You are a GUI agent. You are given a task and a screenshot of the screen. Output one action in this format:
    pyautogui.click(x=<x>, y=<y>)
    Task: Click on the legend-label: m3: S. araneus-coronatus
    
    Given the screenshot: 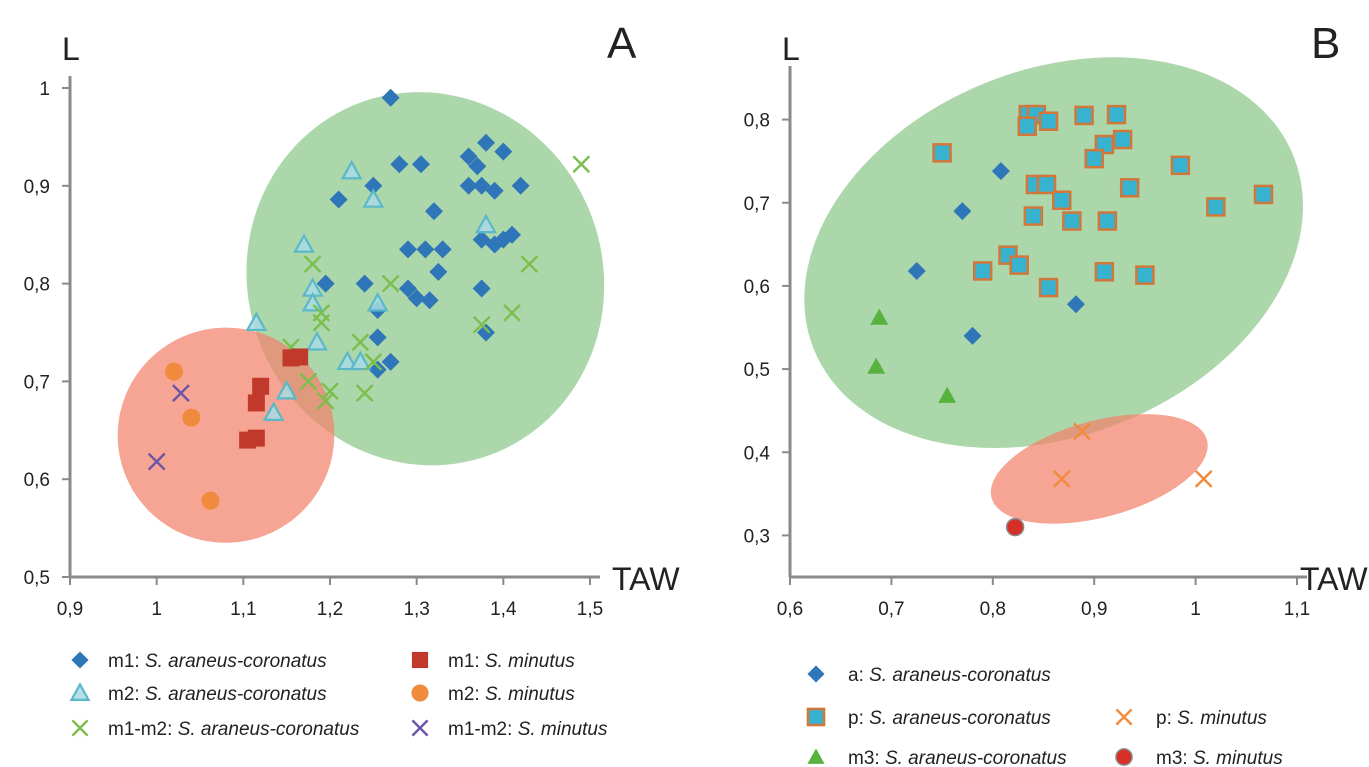 What is the action you would take?
    pyautogui.click(x=957, y=757)
    